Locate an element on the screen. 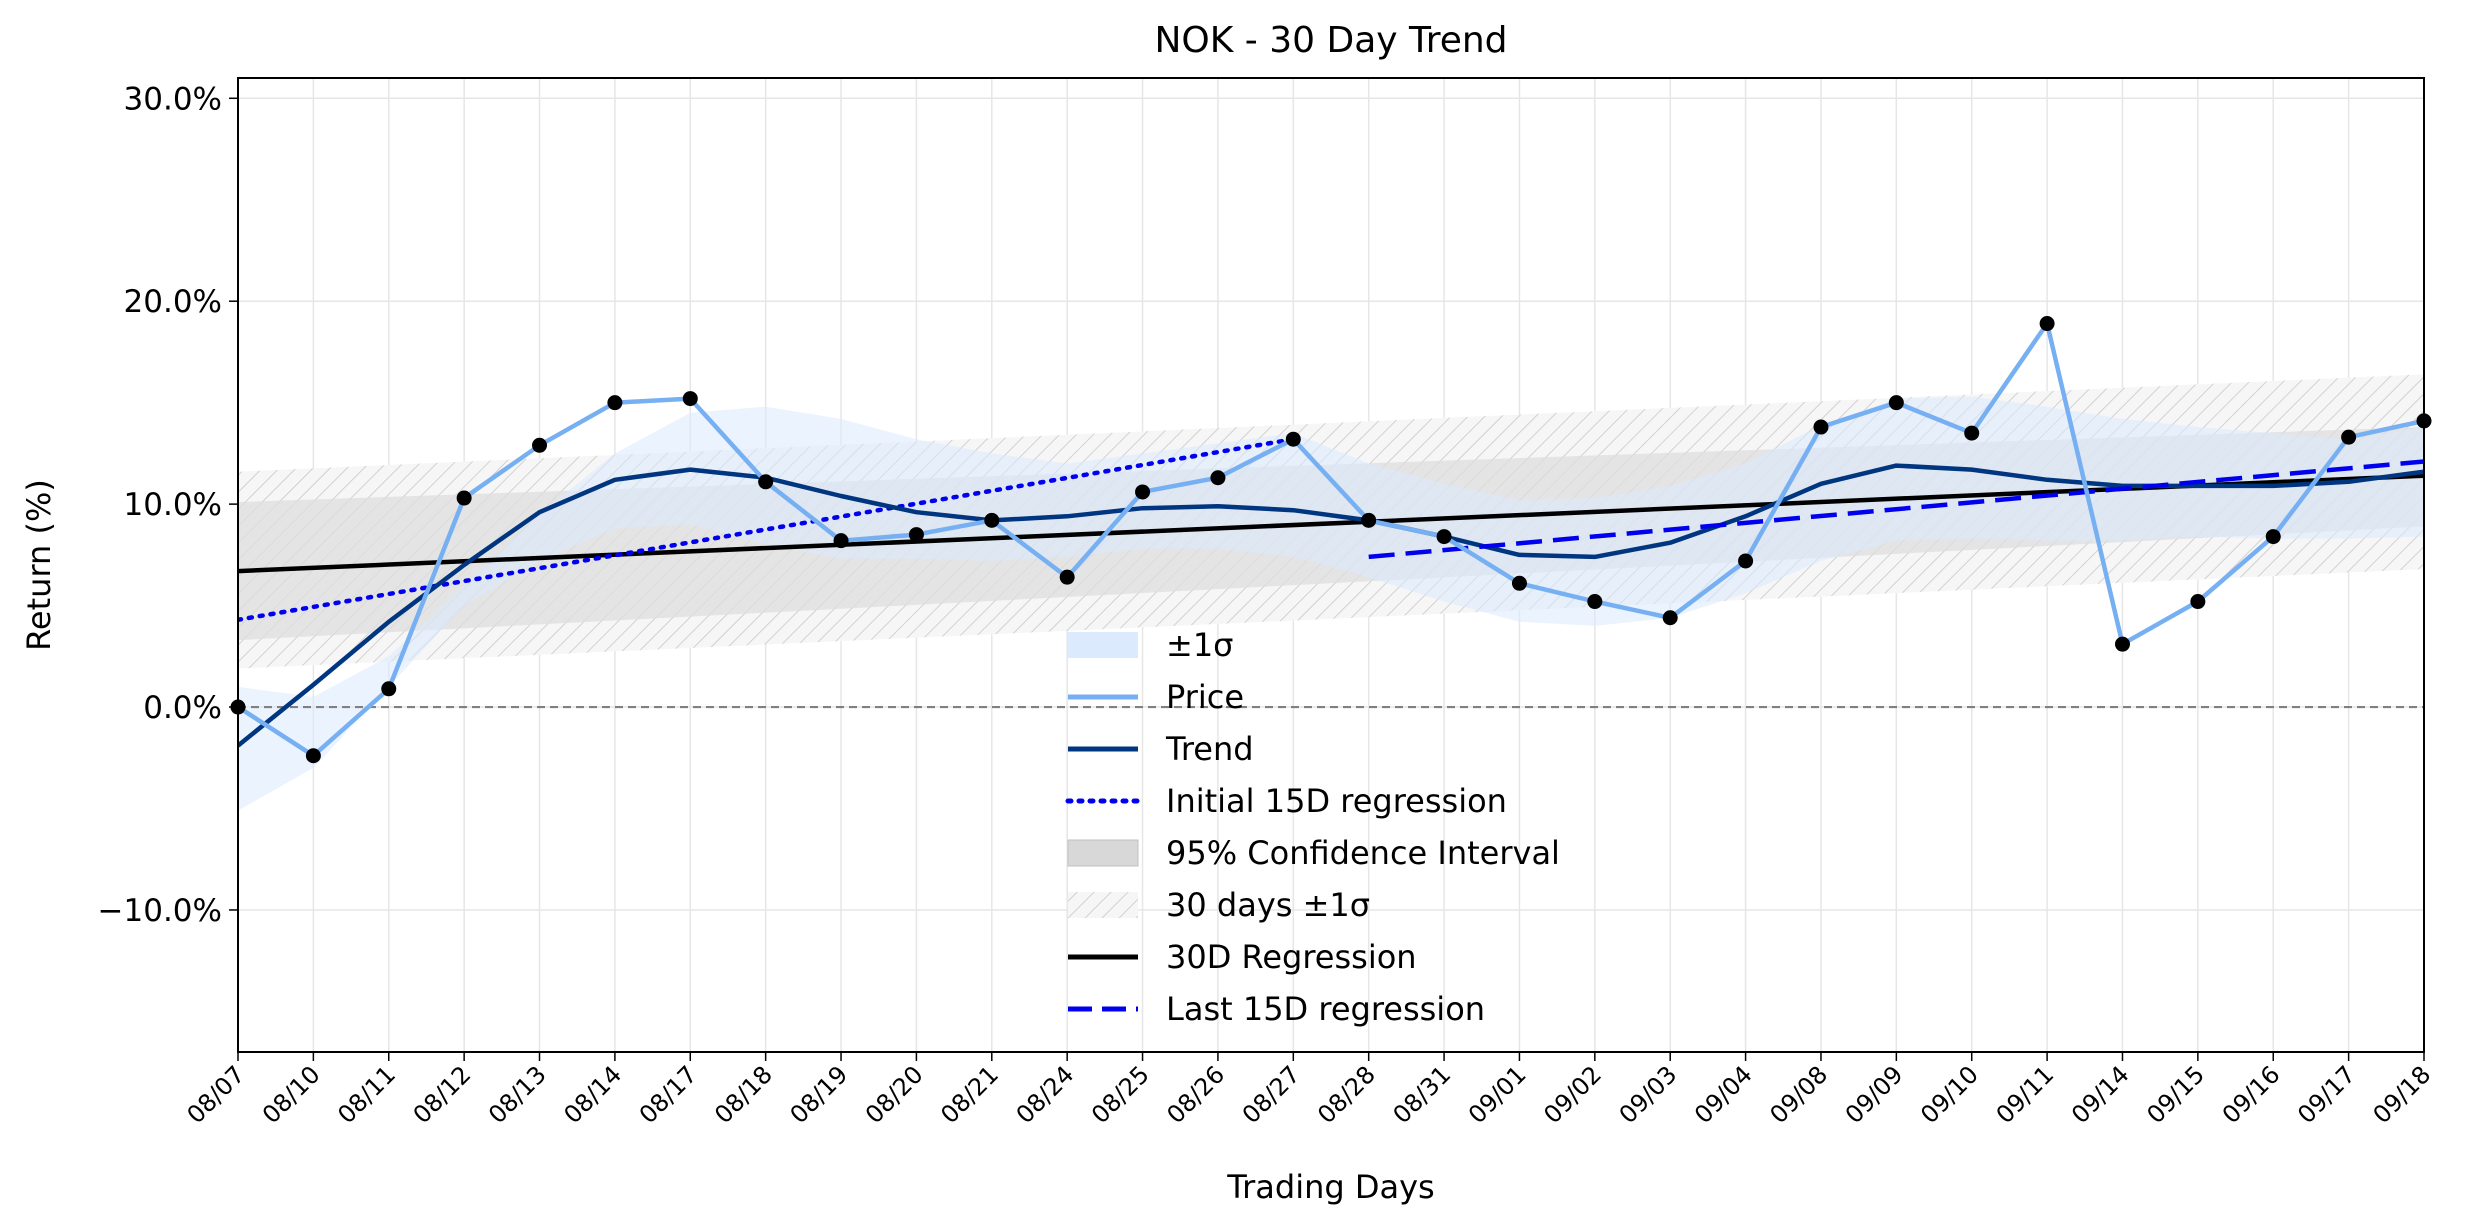 This screenshot has width=2474, height=1224. legend-label: 30D Regression is located at coordinates (1291, 957).